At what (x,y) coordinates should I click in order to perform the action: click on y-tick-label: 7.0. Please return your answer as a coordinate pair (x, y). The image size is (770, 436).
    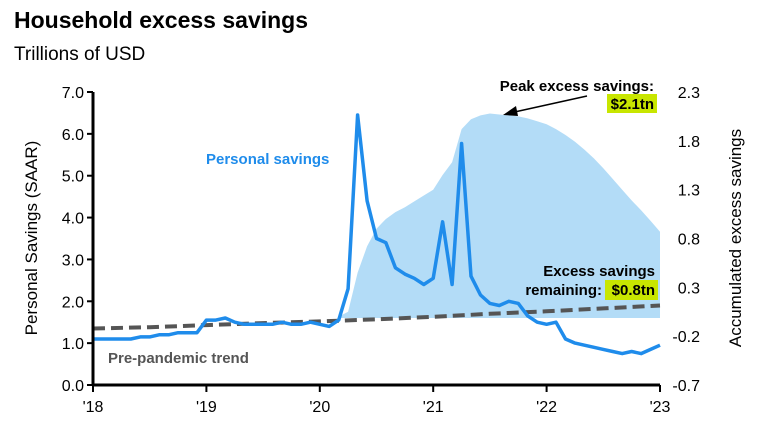
    Looking at the image, I should click on (73, 93).